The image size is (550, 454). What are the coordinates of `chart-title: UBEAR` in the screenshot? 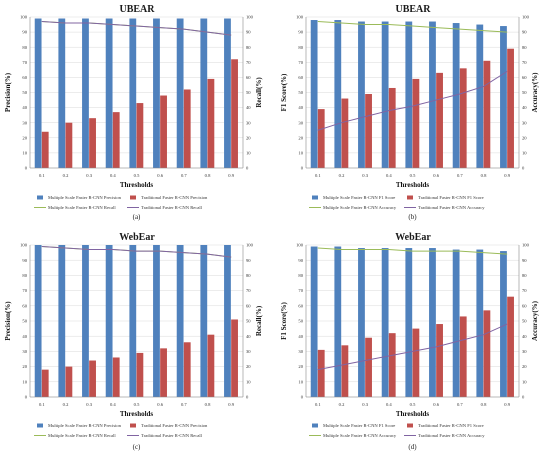 It's located at (413, 9).